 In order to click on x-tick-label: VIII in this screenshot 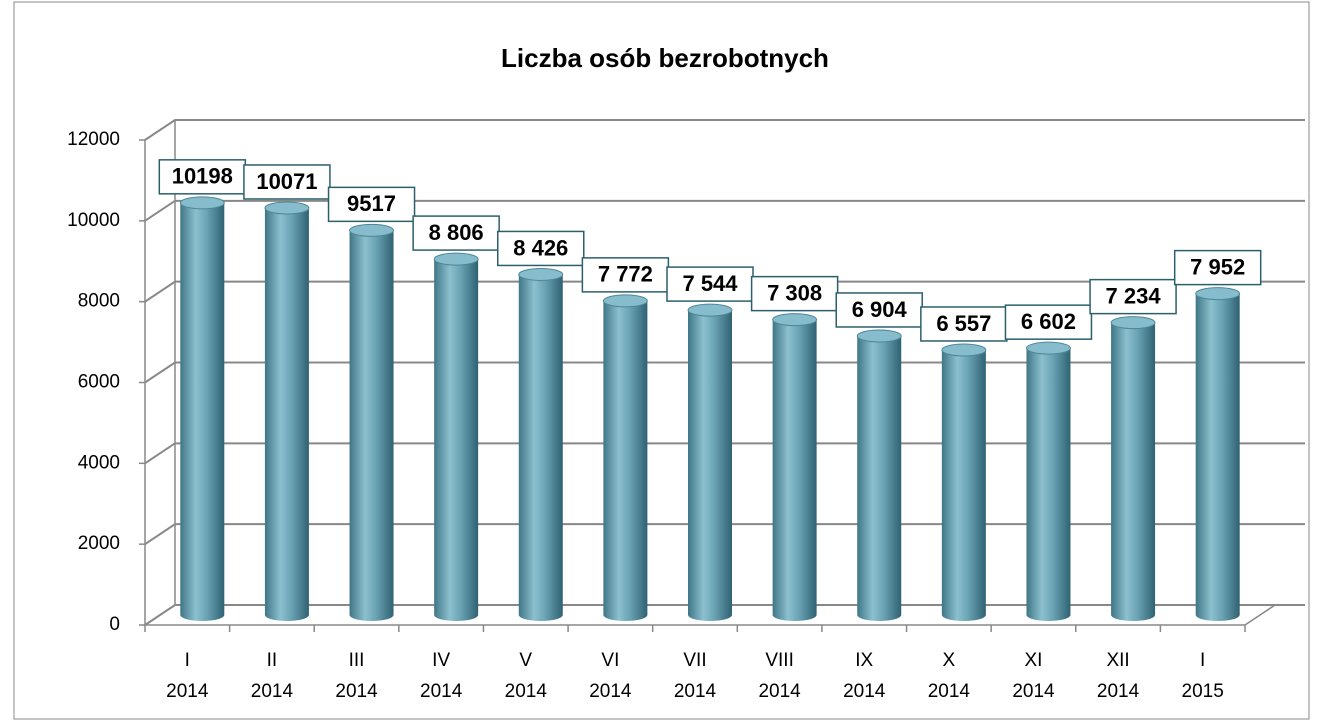, I will do `click(779, 660)`.